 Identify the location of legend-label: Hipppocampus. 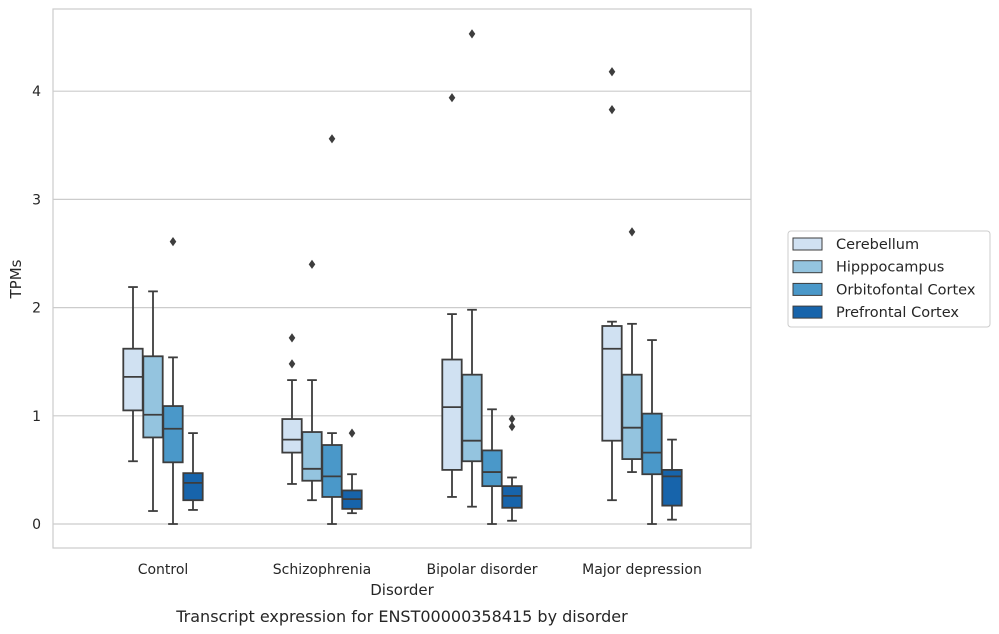
(890, 268).